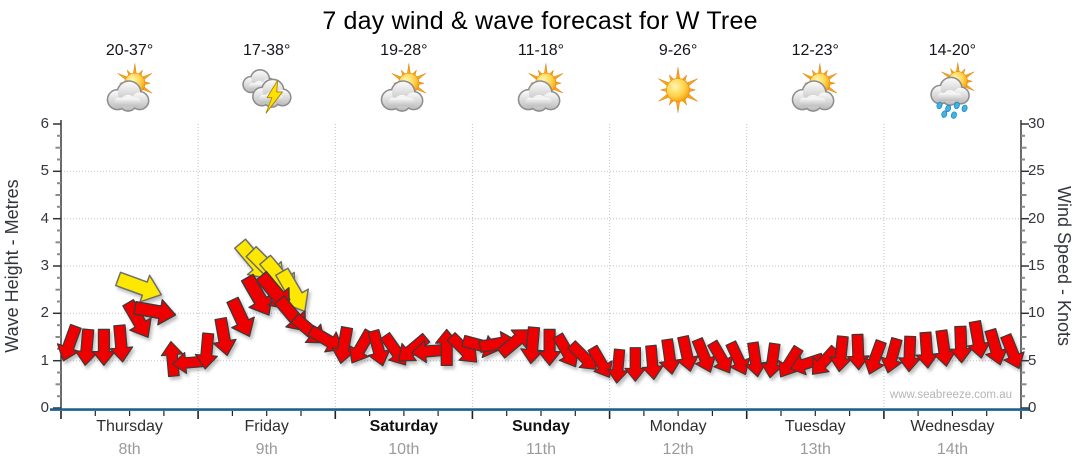  What do you see at coordinates (678, 426) in the screenshot?
I see `day-name: Monday` at bounding box center [678, 426].